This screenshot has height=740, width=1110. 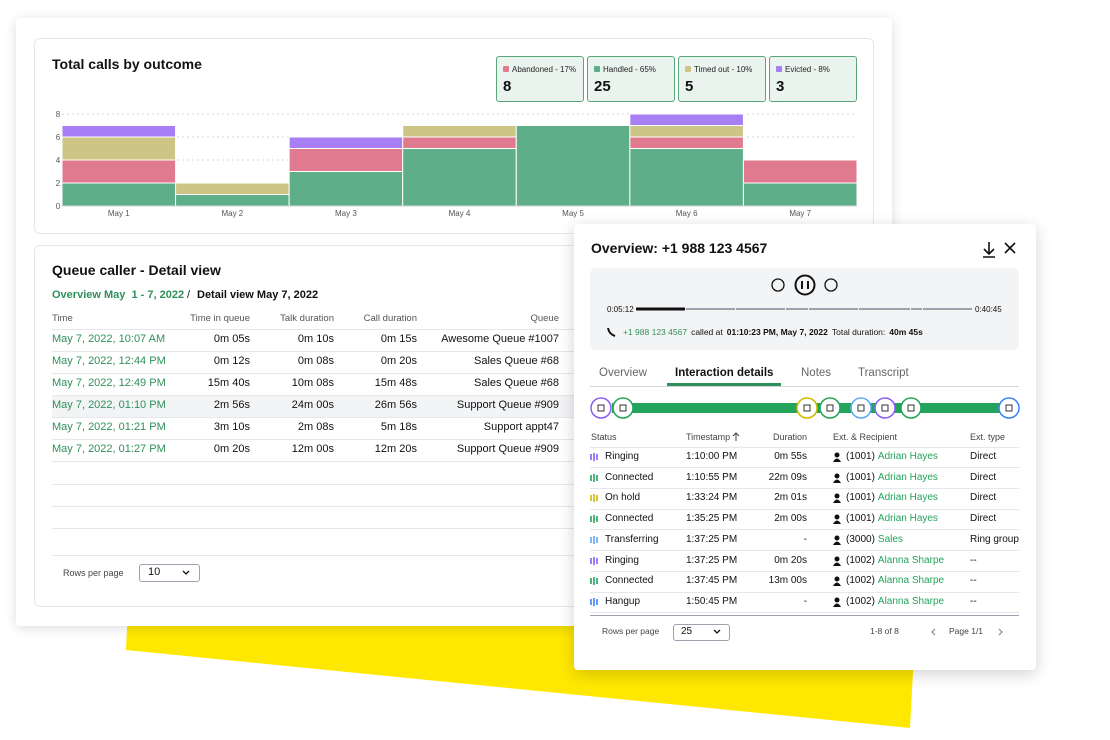 I want to click on column-header: Queue, so click(x=544, y=319).